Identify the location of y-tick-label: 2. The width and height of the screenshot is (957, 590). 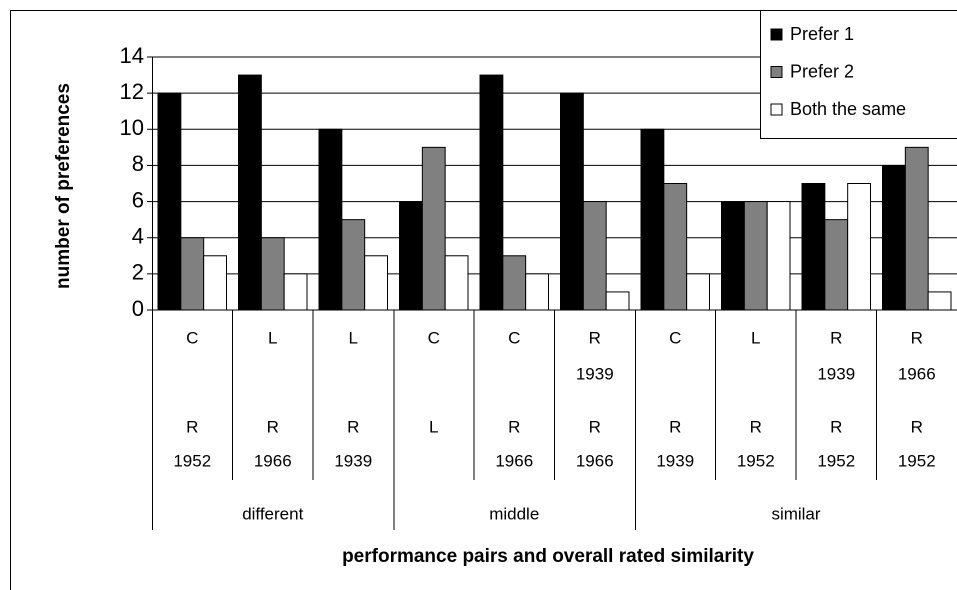
(138, 272).